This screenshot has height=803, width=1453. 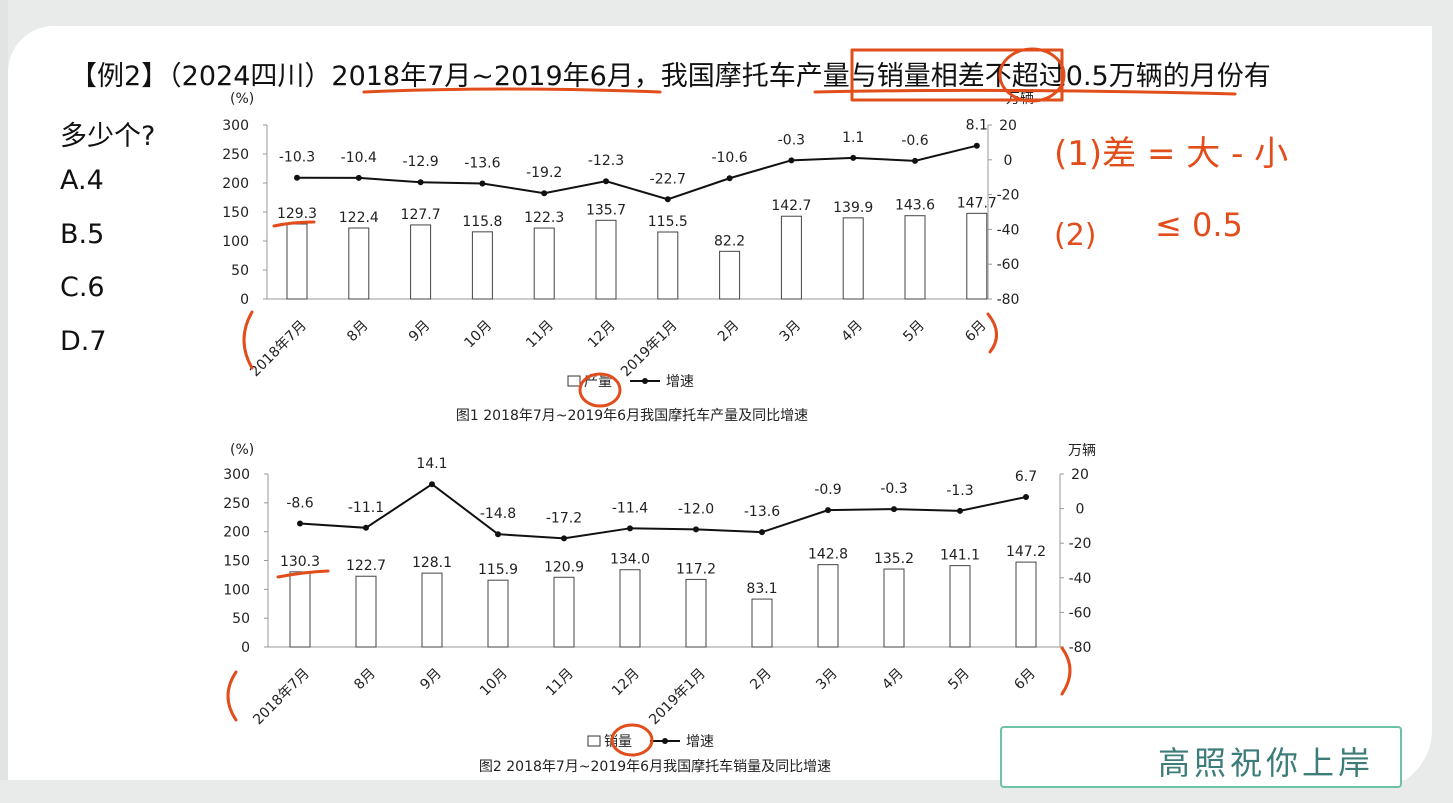 What do you see at coordinates (574, 381) in the screenshot?
I see `legend-bar-swatch` at bounding box center [574, 381].